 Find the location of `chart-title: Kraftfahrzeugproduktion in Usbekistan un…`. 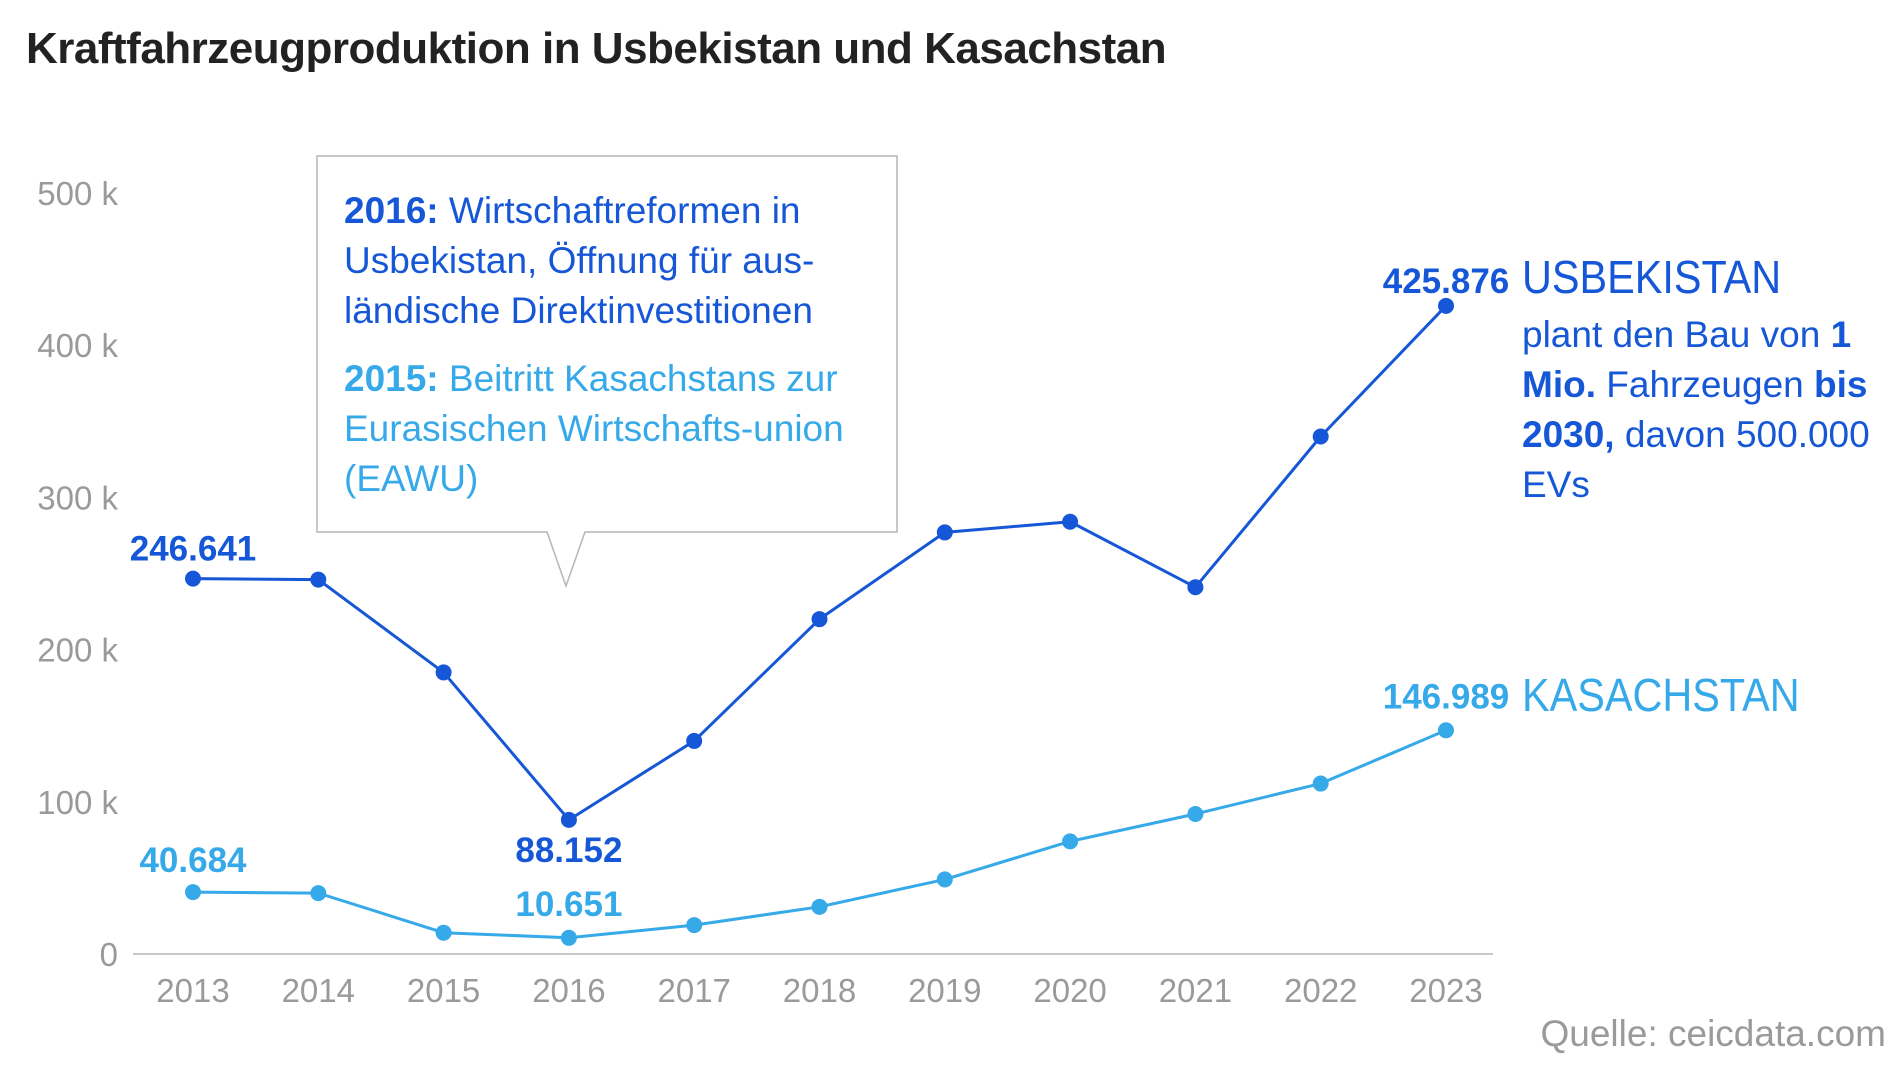

chart-title: Kraftfahrzeugproduktion in Usbekistan un… is located at coordinates (596, 48).